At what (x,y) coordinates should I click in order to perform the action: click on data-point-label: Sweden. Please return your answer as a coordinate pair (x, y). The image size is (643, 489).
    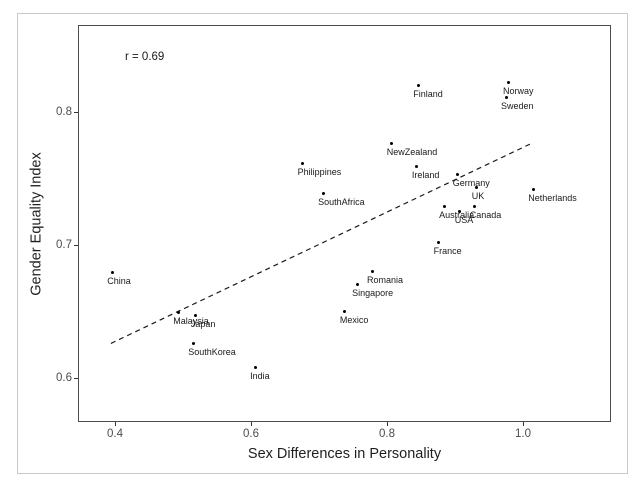
    Looking at the image, I should click on (517, 105).